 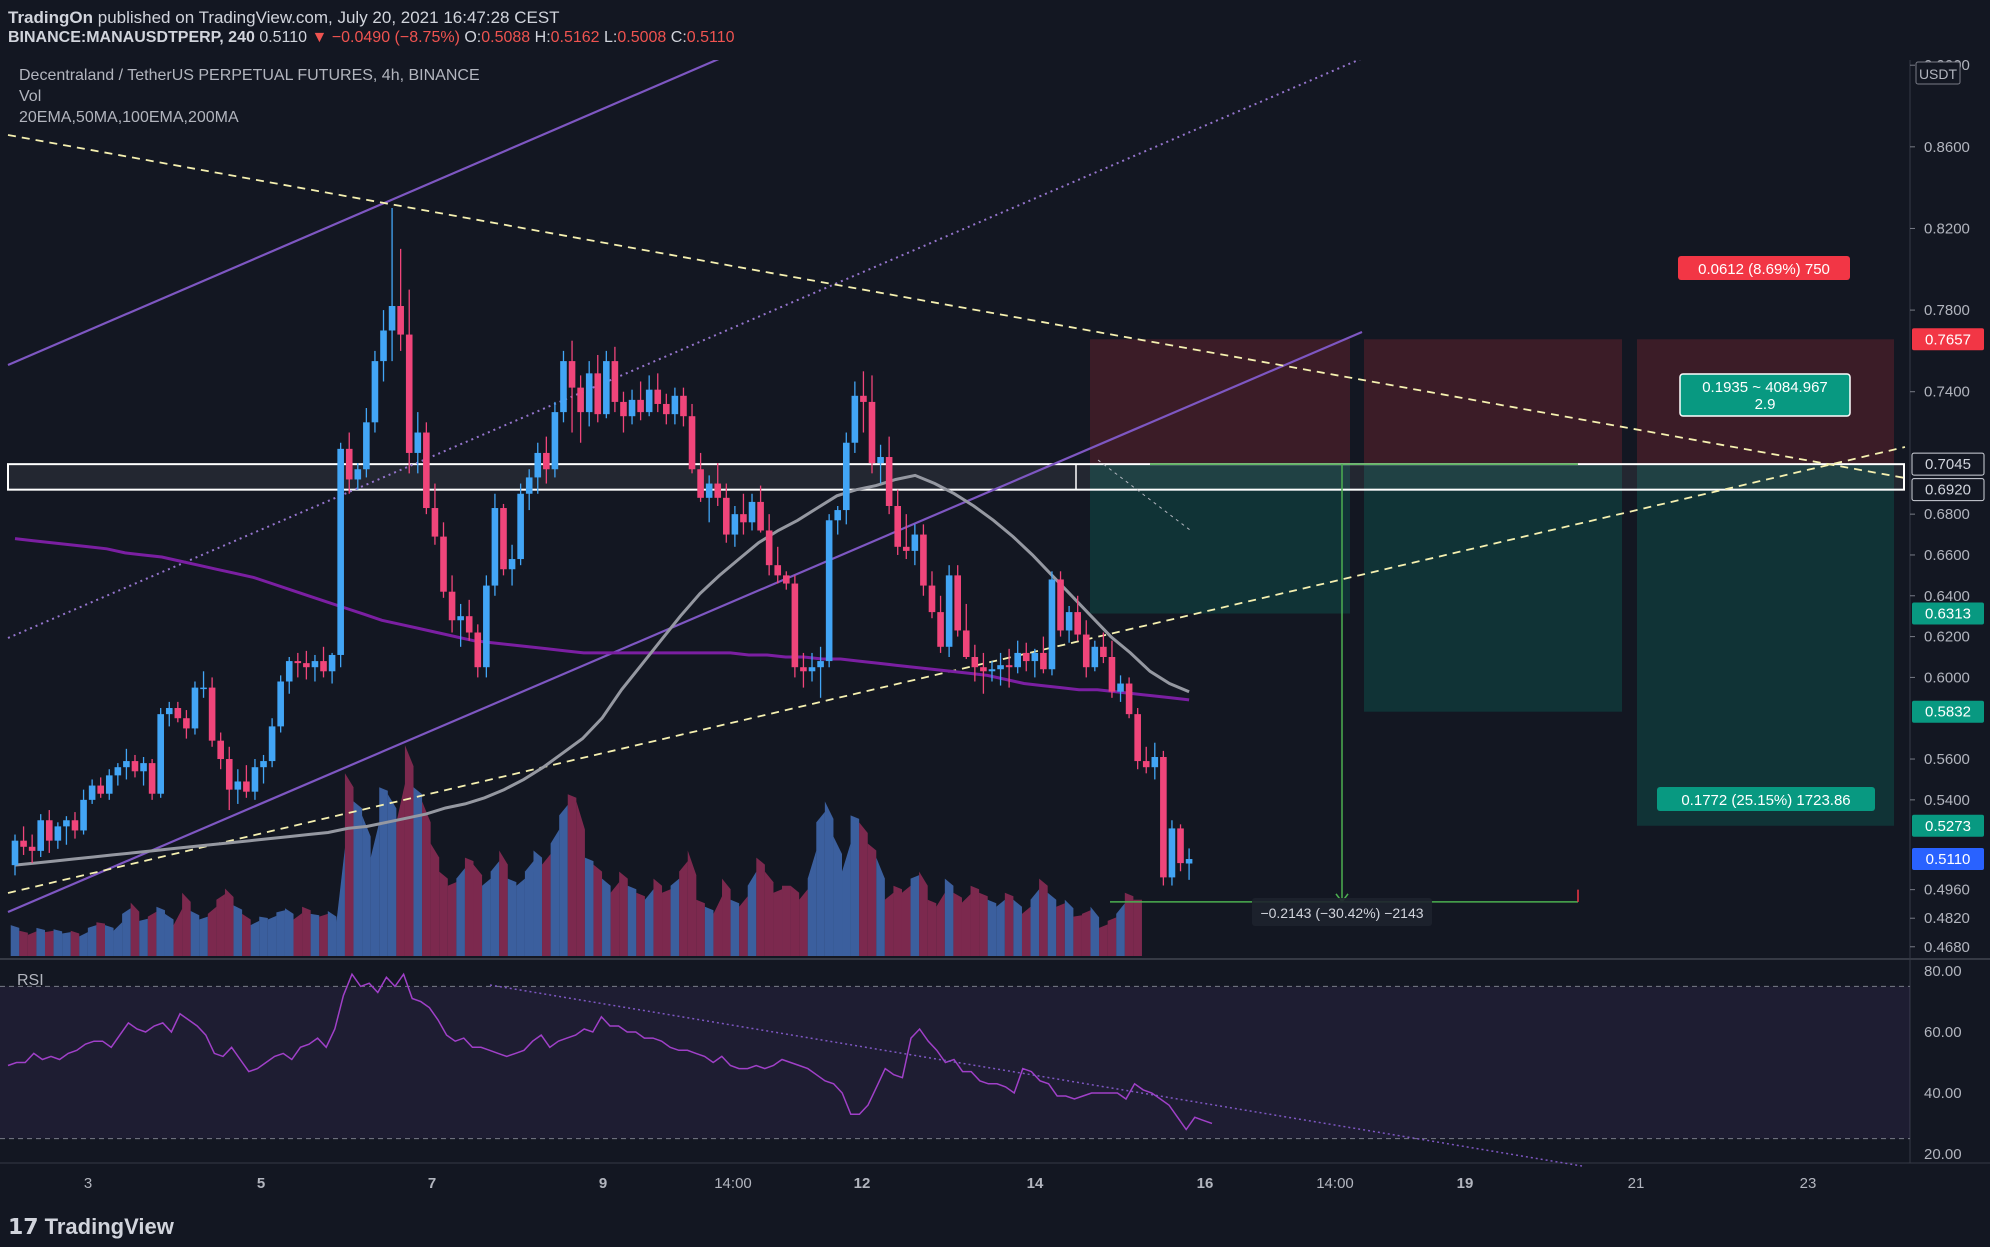 I want to click on low-label: L:, so click(x=611, y=37).